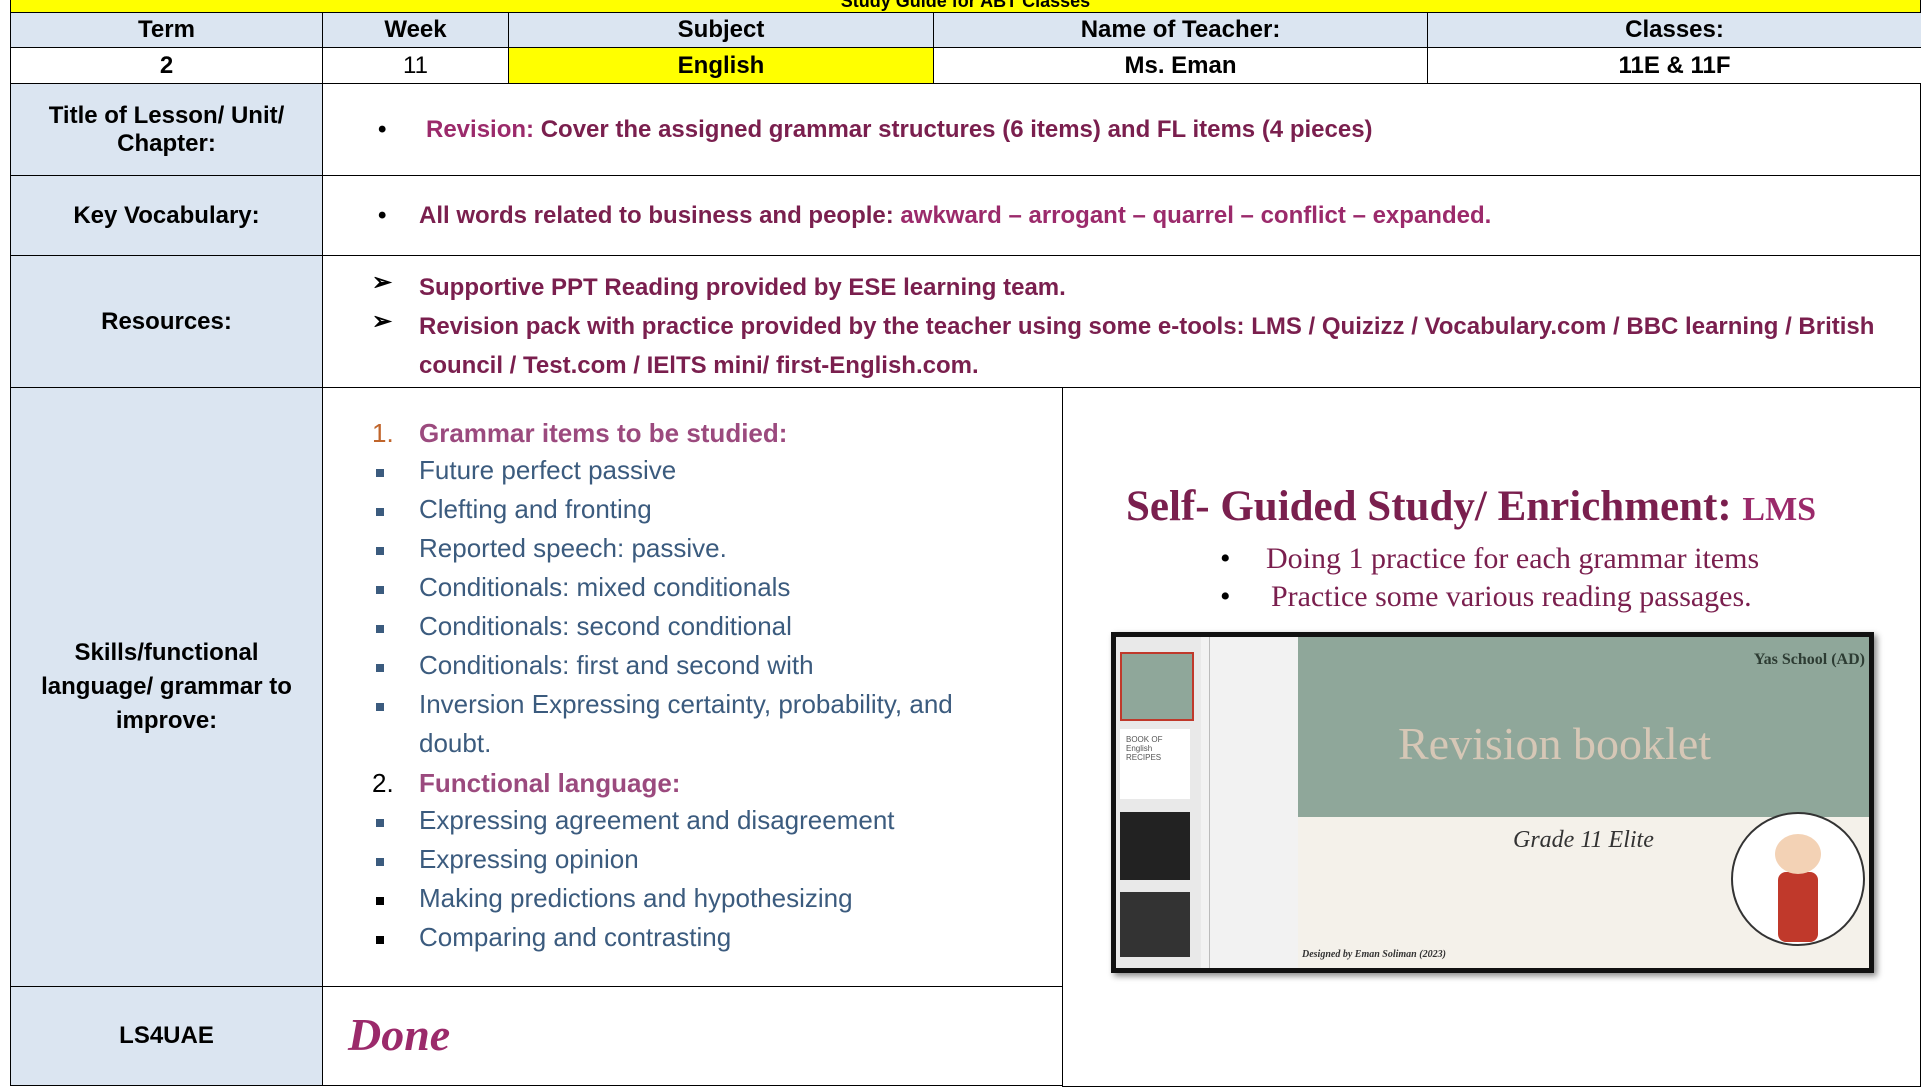 The width and height of the screenshot is (1921, 1087). I want to click on apron, so click(1798, 907).